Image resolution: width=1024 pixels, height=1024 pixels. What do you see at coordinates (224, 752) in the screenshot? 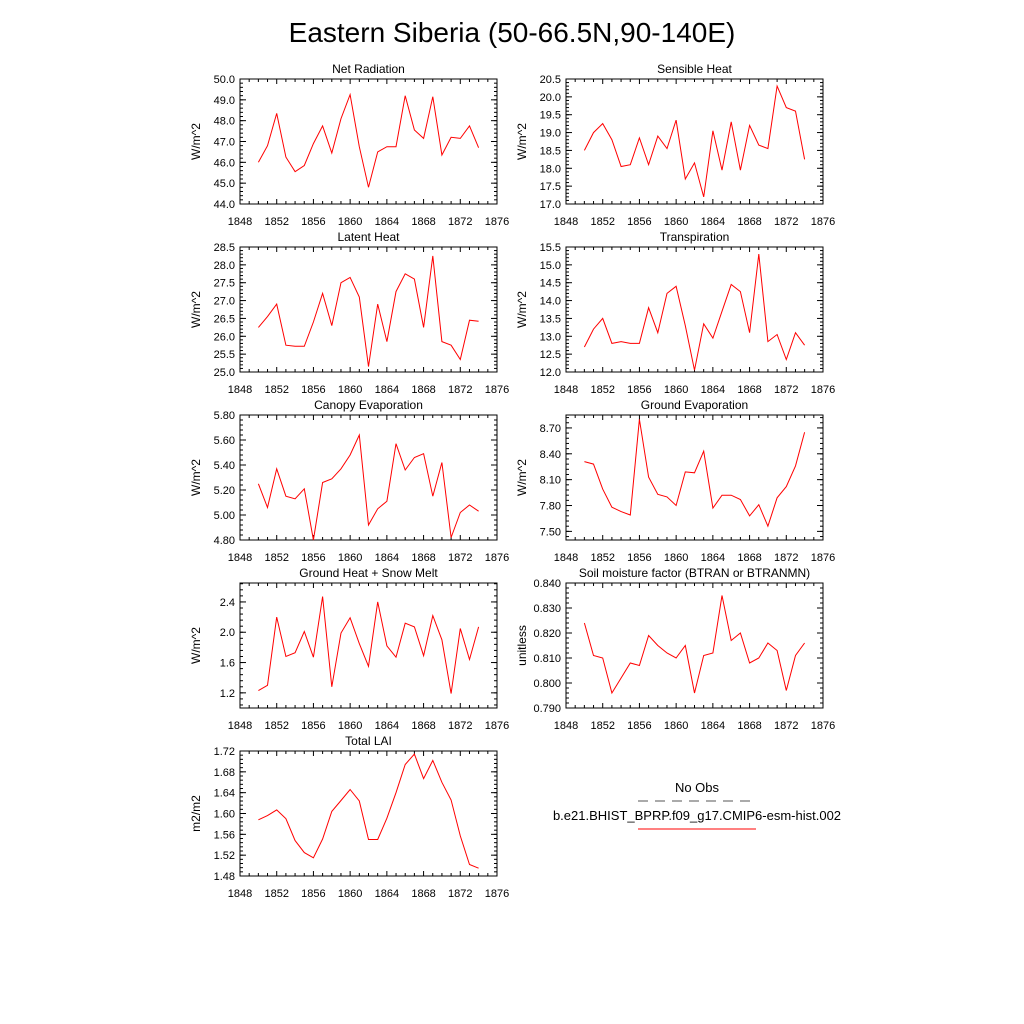
I see `y-tick-label: 1.72` at bounding box center [224, 752].